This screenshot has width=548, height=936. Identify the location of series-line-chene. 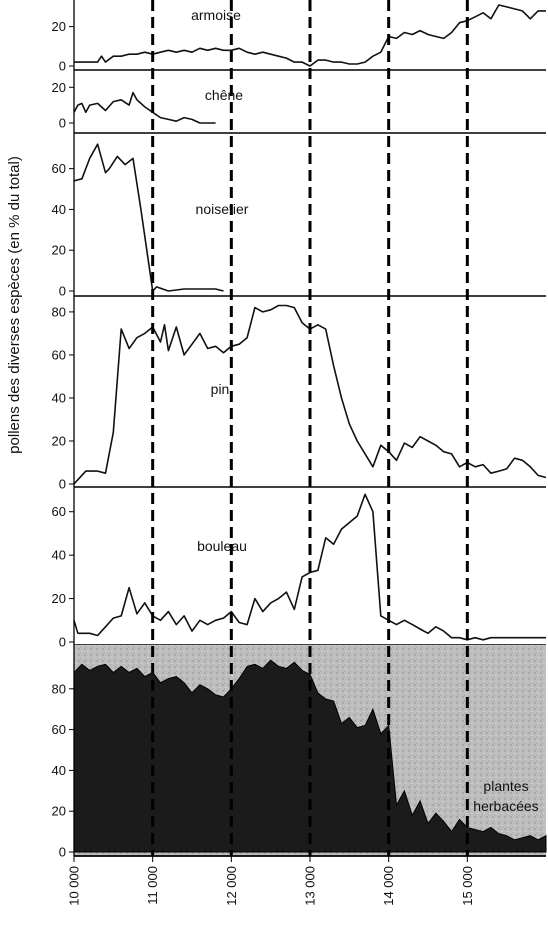
(144, 107).